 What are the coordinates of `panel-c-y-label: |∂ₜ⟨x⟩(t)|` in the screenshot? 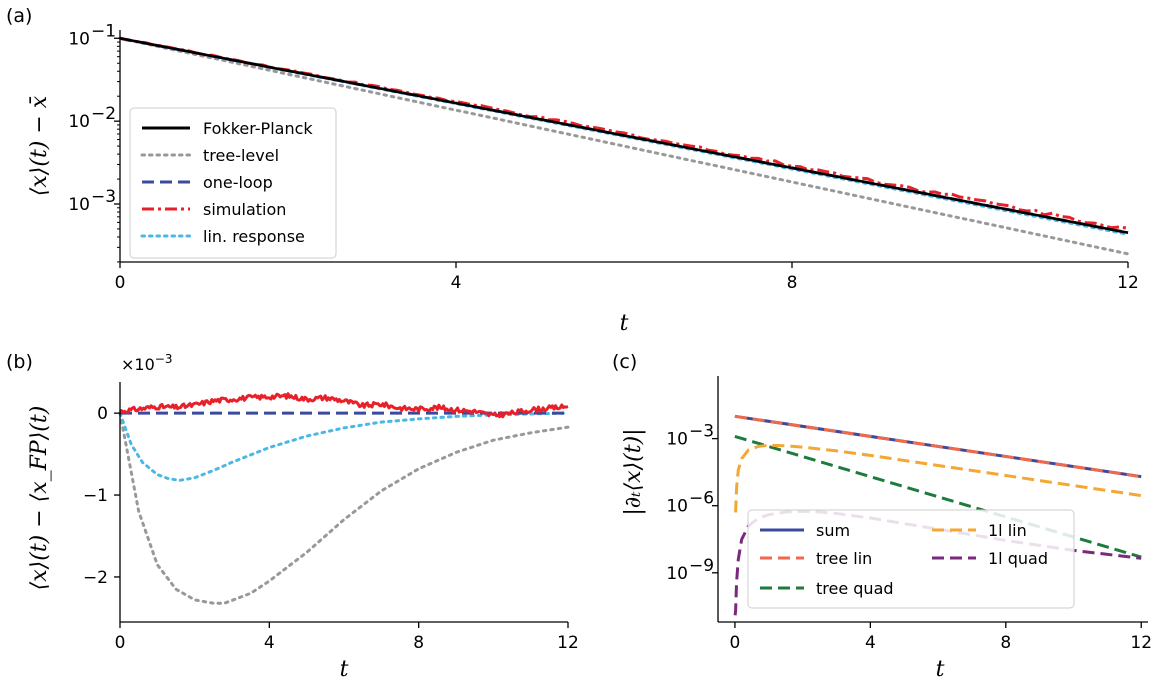 It's located at (633, 471).